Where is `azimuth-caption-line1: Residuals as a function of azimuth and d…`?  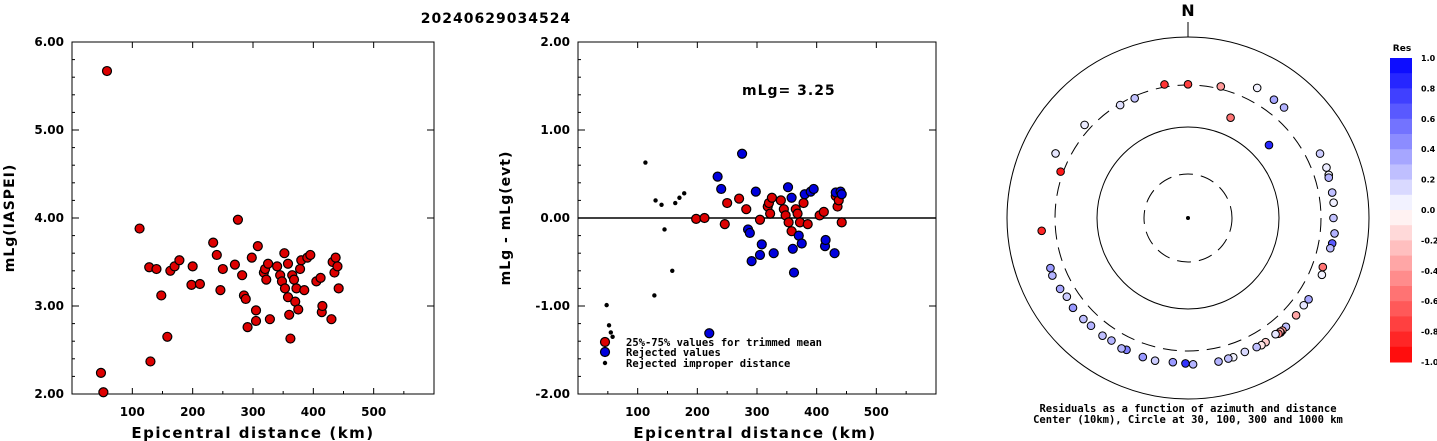 azimuth-caption-line1: Residuals as a function of azimuth and d… is located at coordinates (1187, 409).